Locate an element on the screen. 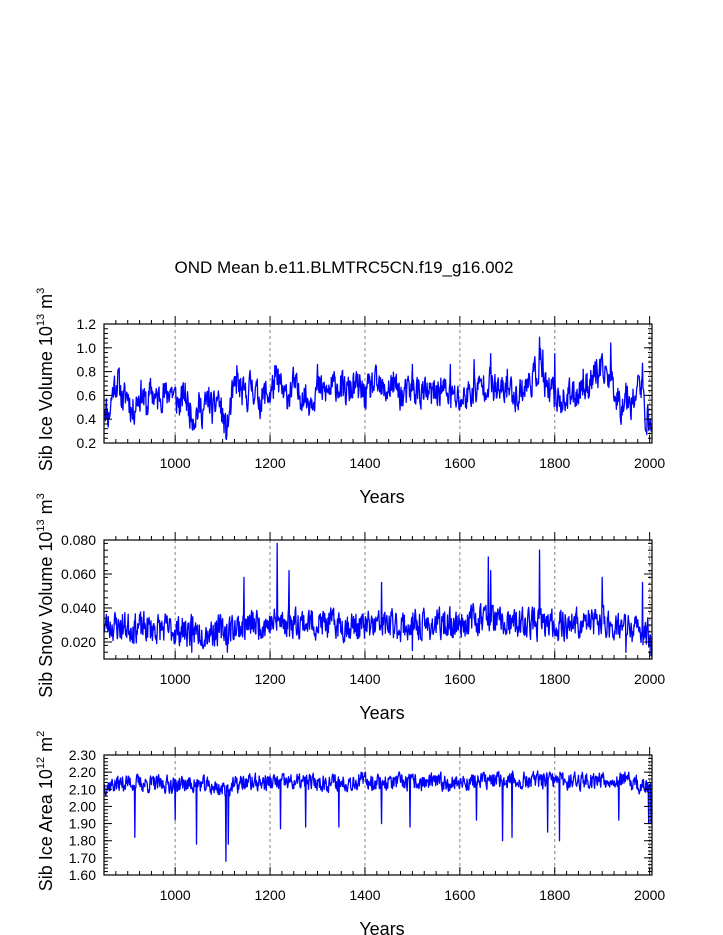  y-tick-label: 0.080 is located at coordinates (78, 540).